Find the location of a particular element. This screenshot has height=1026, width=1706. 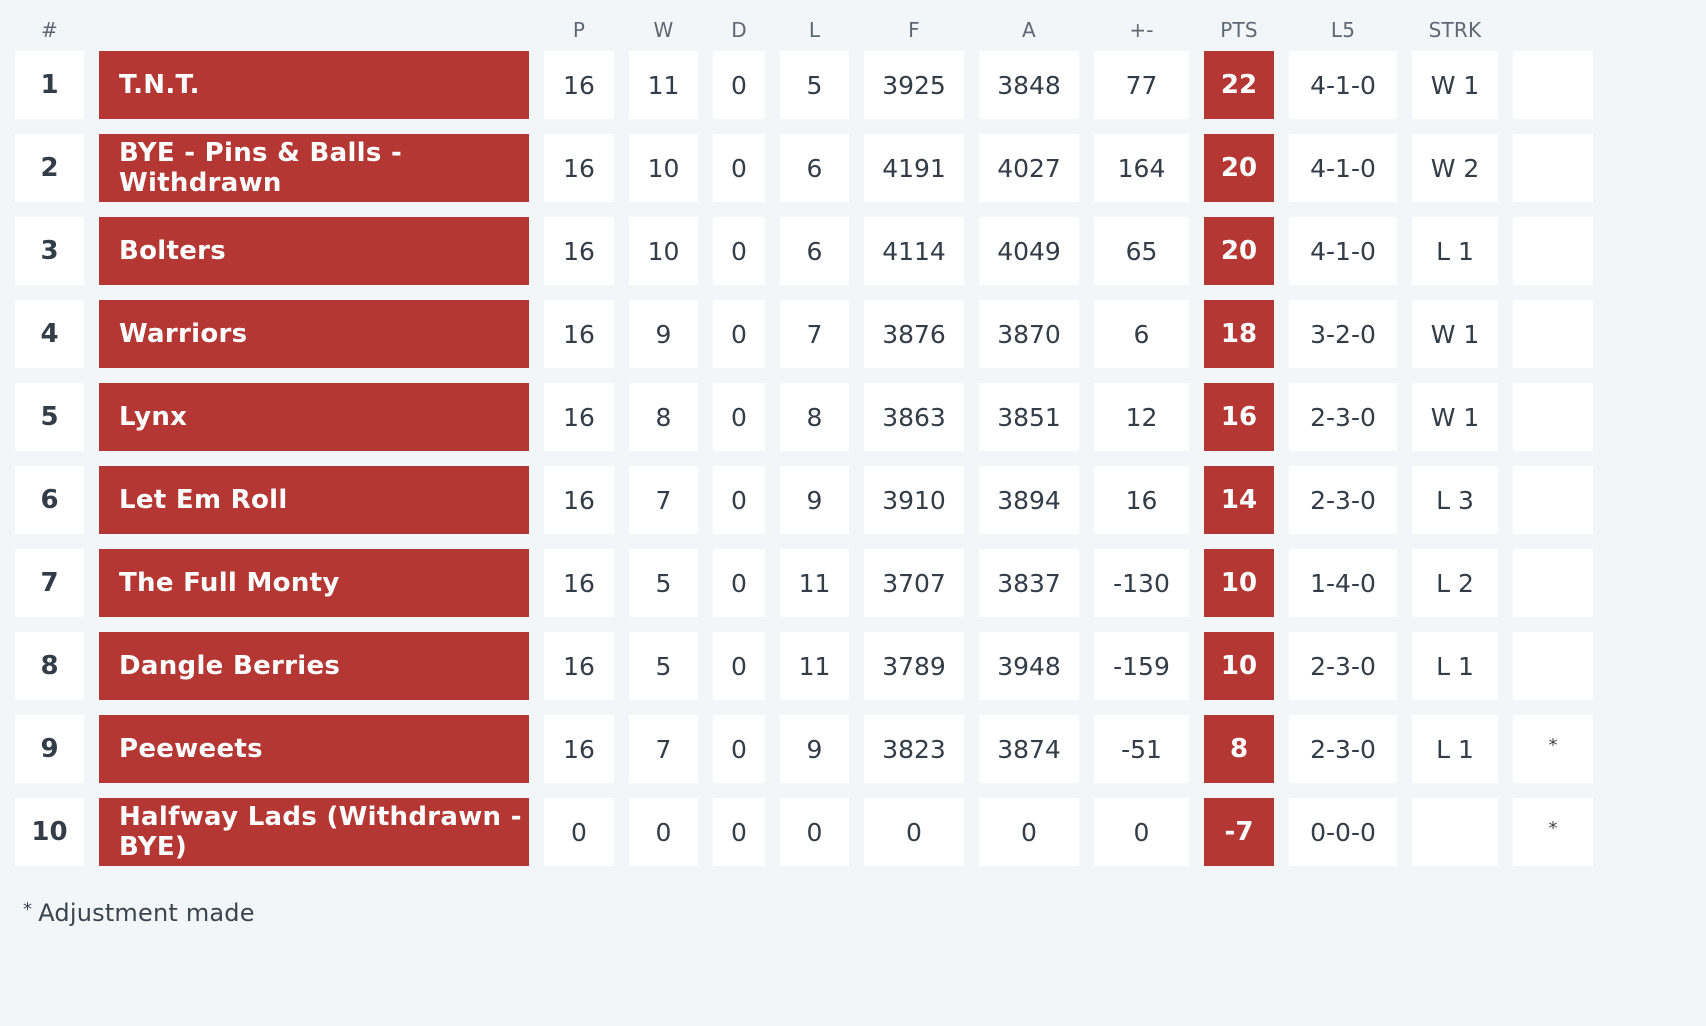

against-cell: 3848 is located at coordinates (1029, 85).